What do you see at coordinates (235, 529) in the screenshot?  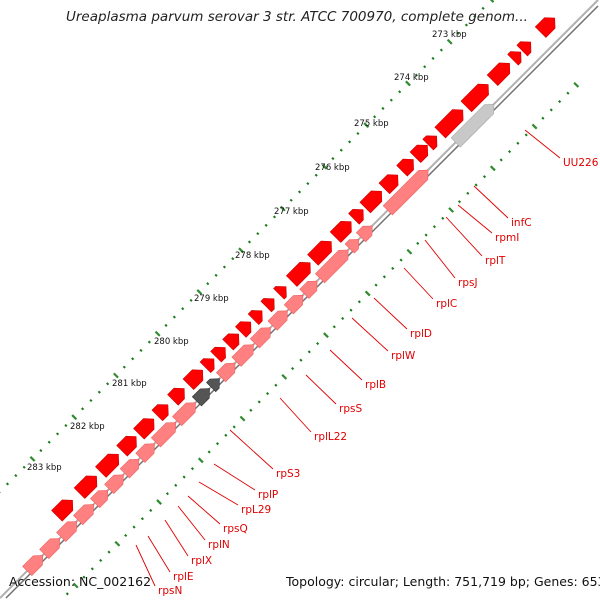 I see `gene-label: rpsQ` at bounding box center [235, 529].